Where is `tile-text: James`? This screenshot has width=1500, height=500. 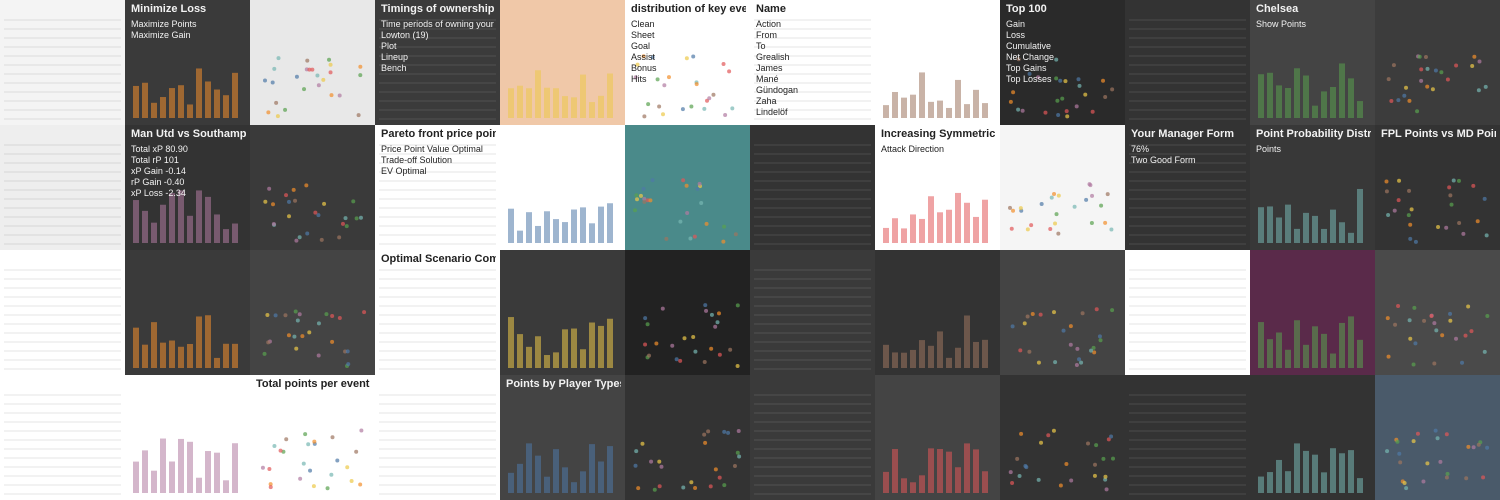
tile-text: James is located at coordinates (769, 68).